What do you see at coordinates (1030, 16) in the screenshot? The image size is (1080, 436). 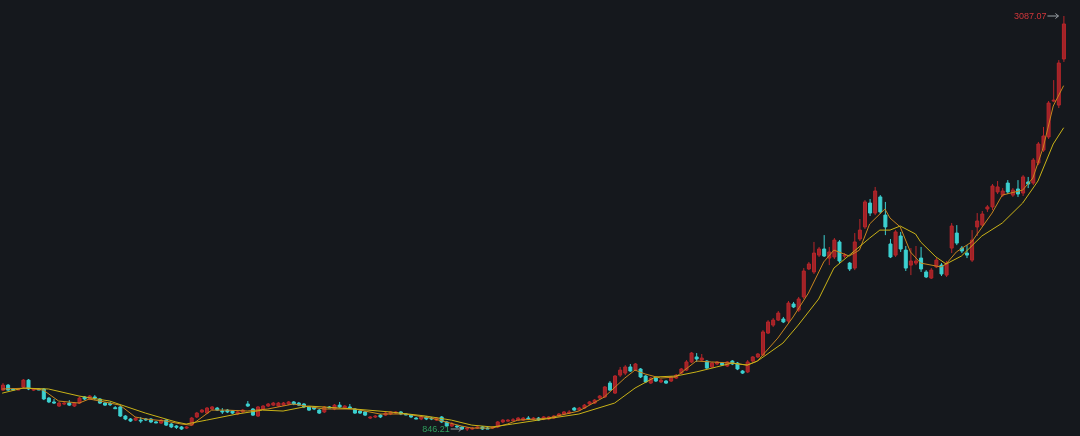 I see `annotation: 3087.07` at bounding box center [1030, 16].